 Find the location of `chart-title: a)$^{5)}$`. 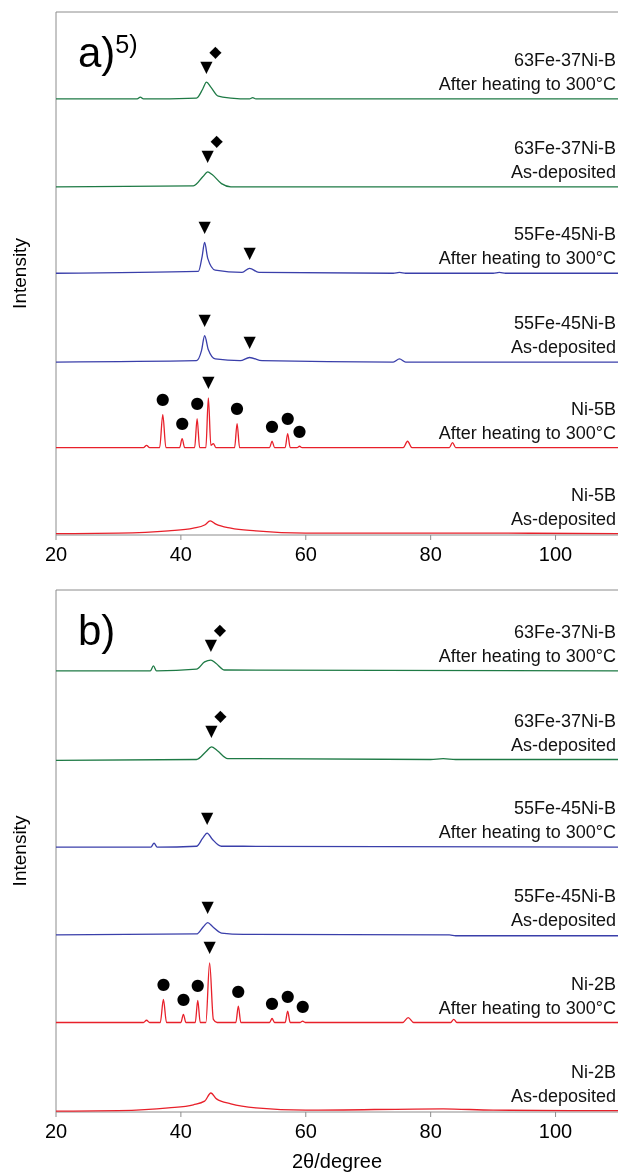

chart-title: a)$^{5)}$ is located at coordinates (108, 52).